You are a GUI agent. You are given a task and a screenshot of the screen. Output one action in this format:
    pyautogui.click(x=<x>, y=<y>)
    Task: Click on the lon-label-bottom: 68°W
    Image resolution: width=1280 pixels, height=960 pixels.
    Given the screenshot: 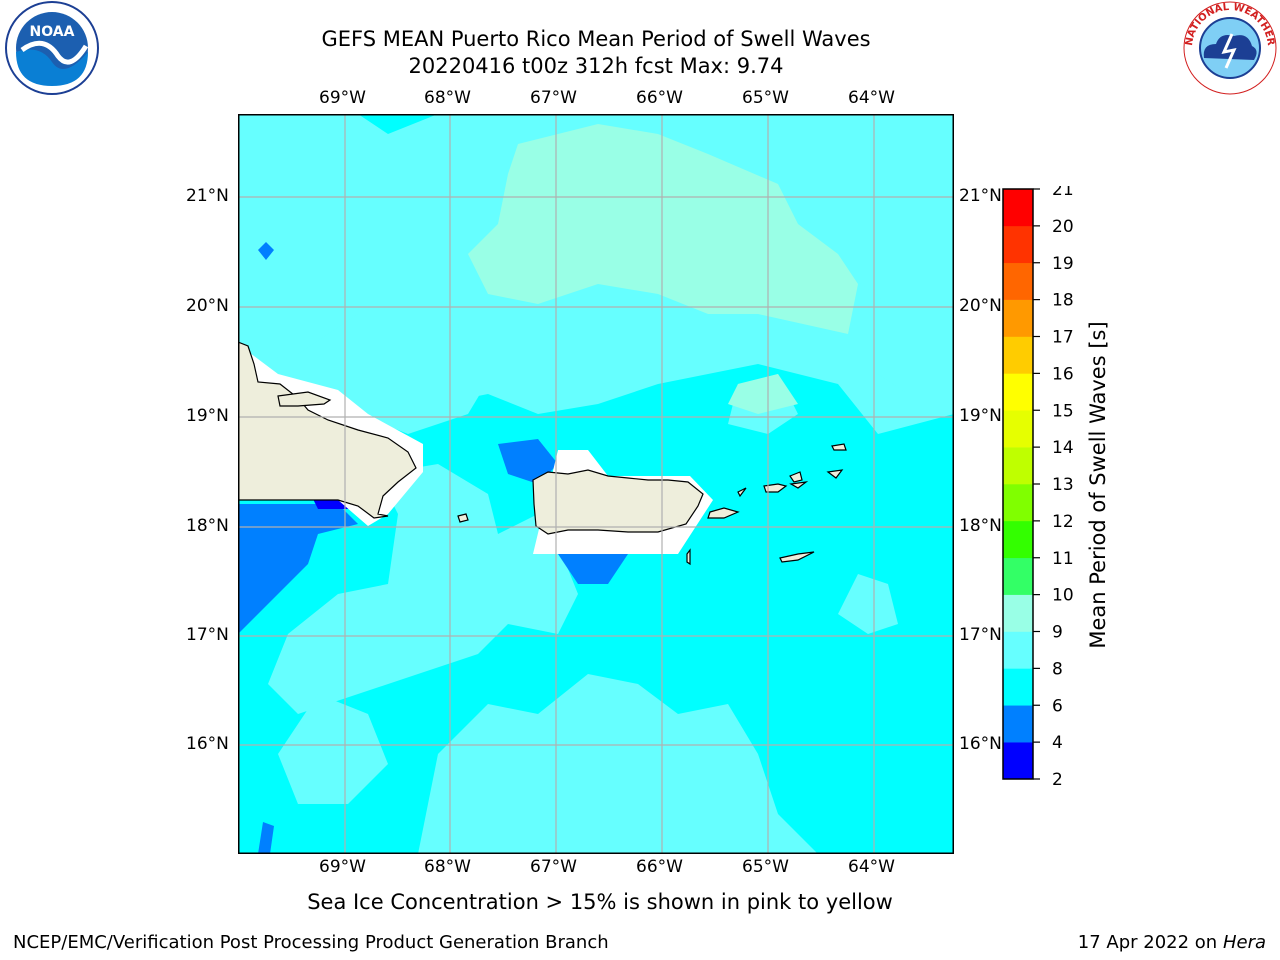 What is the action you would take?
    pyautogui.click(x=447, y=867)
    